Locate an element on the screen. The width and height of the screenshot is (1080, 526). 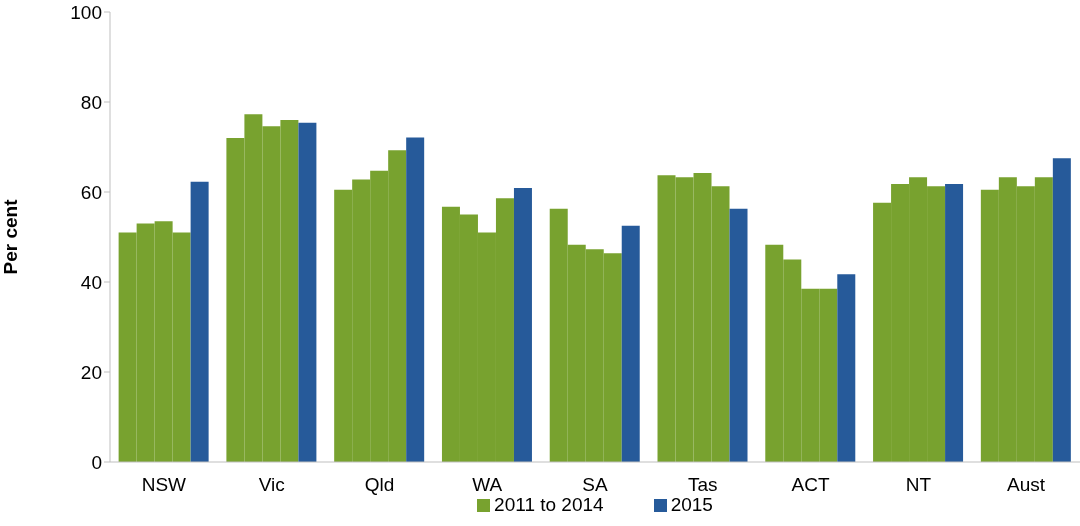
y-tick-label: 80 is located at coordinates (91, 102).